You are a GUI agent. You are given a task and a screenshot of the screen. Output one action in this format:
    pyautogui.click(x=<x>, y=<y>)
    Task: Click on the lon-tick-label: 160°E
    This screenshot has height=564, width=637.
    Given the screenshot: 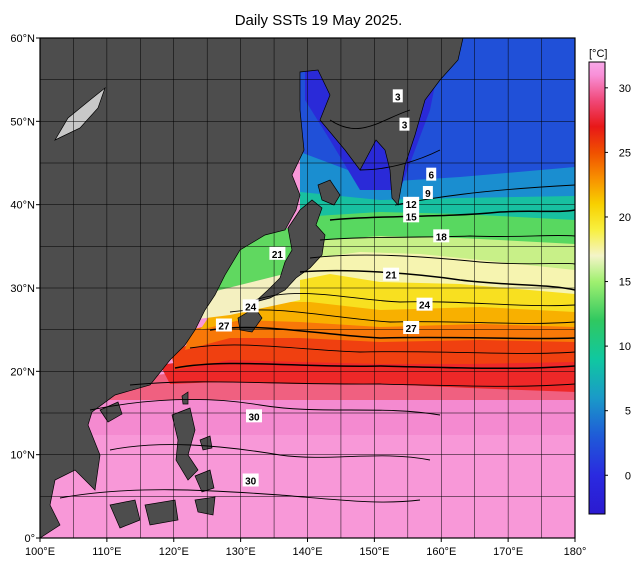 What is the action you would take?
    pyautogui.click(x=441, y=552)
    